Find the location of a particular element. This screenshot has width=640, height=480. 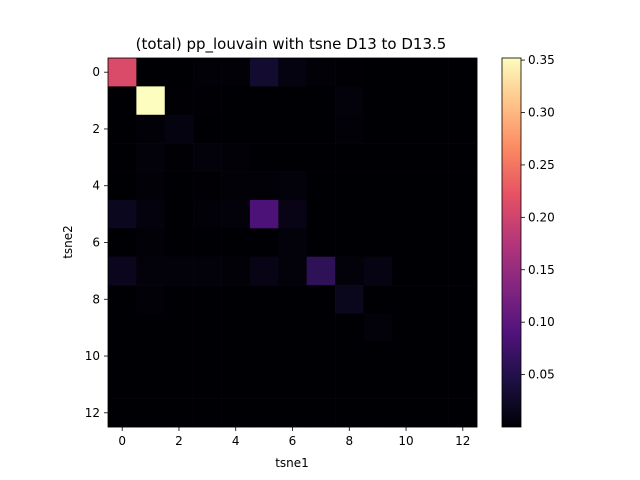

y-tick-label: 12 is located at coordinates (92, 413).